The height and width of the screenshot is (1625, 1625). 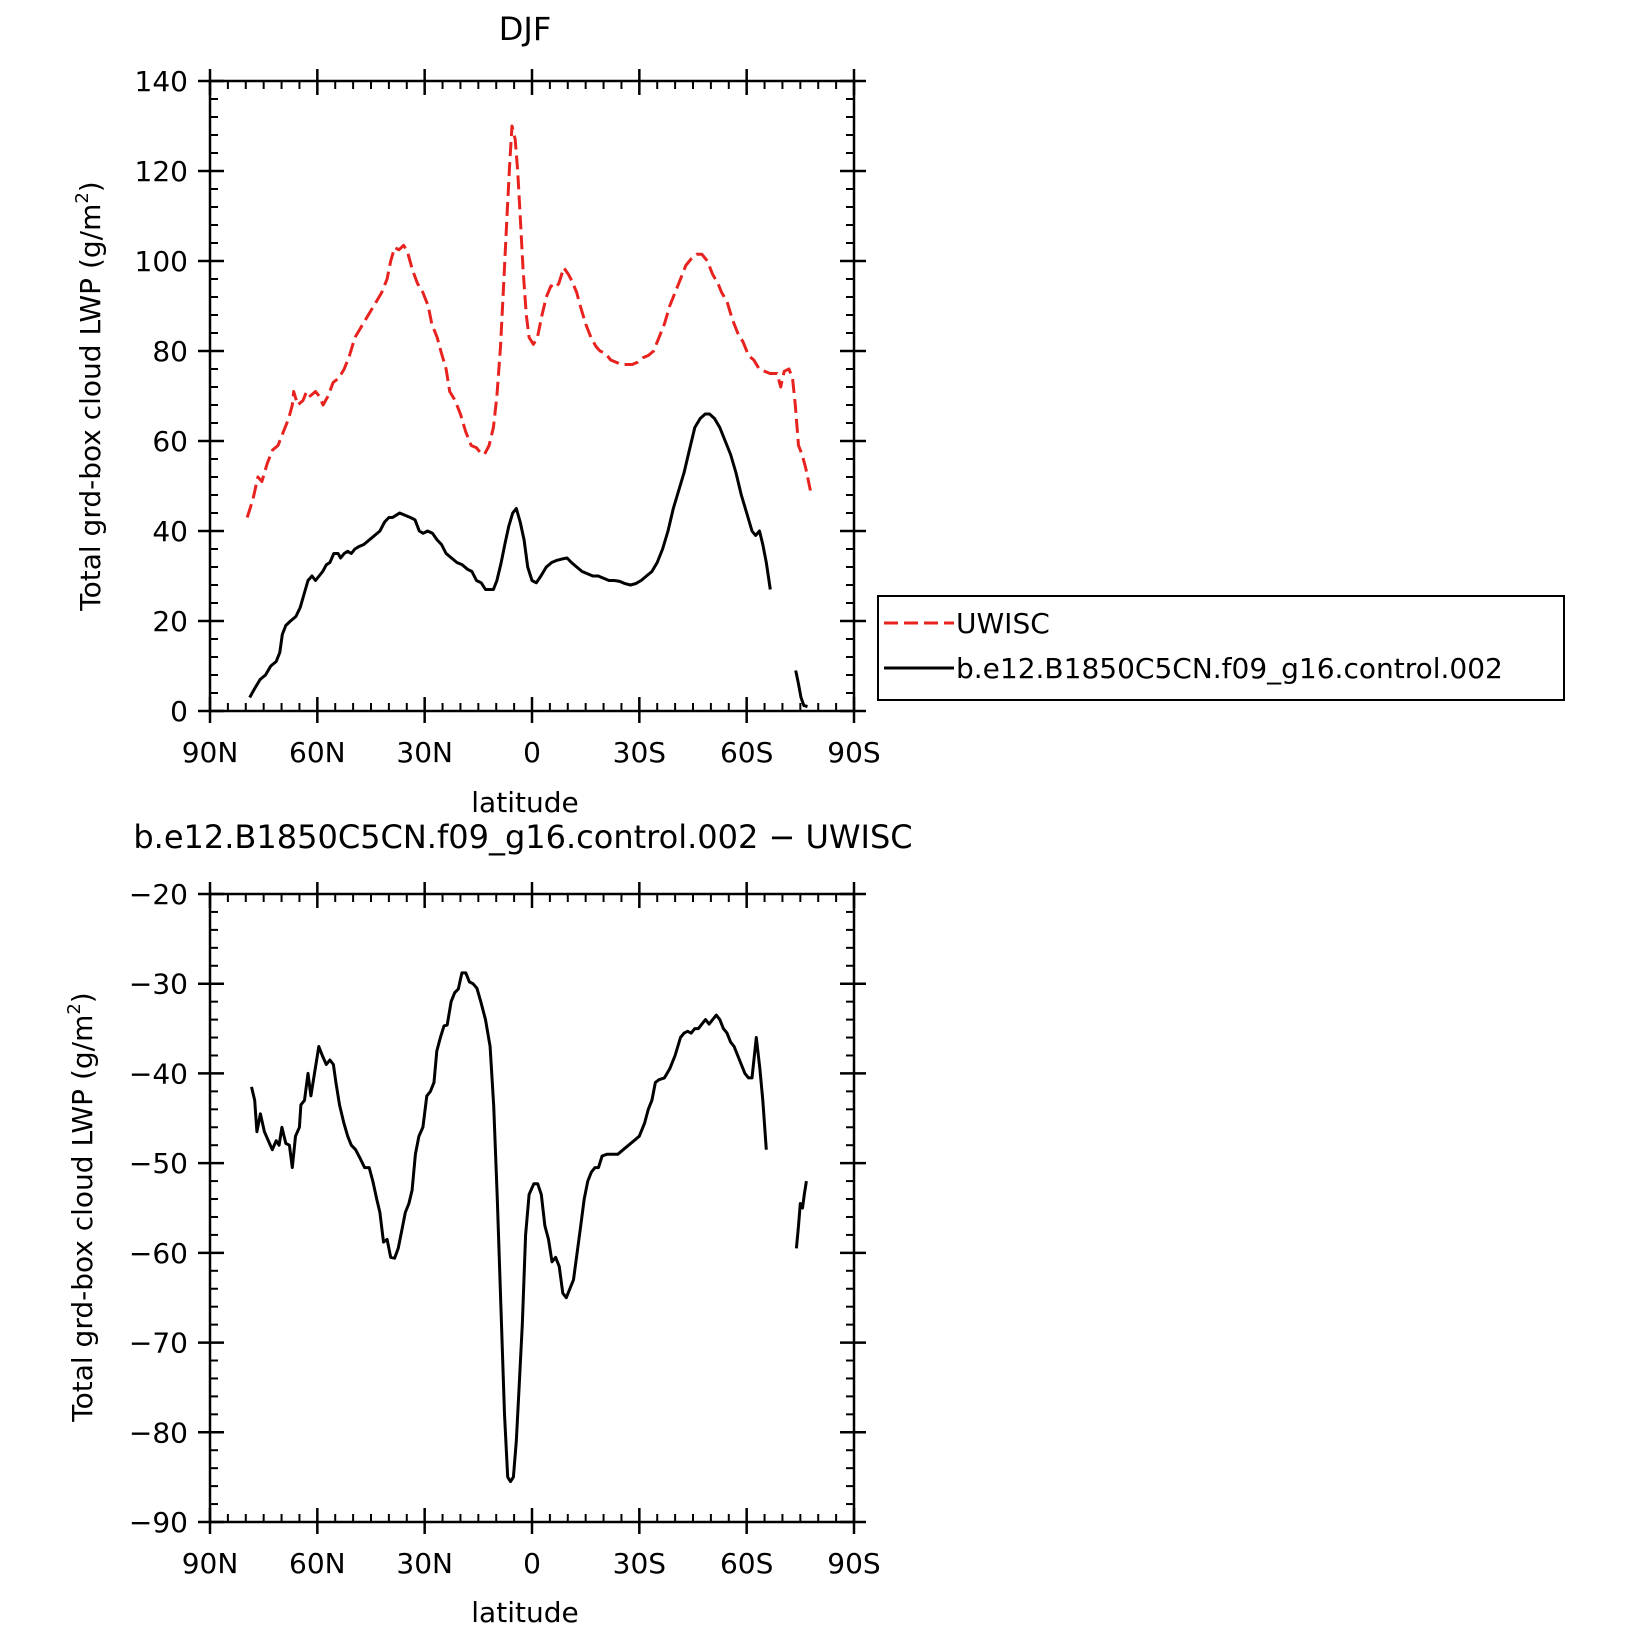 What do you see at coordinates (161, 396) in the screenshot?
I see `y-tick-labels: 0 20 40 60 80 100 120 140` at bounding box center [161, 396].